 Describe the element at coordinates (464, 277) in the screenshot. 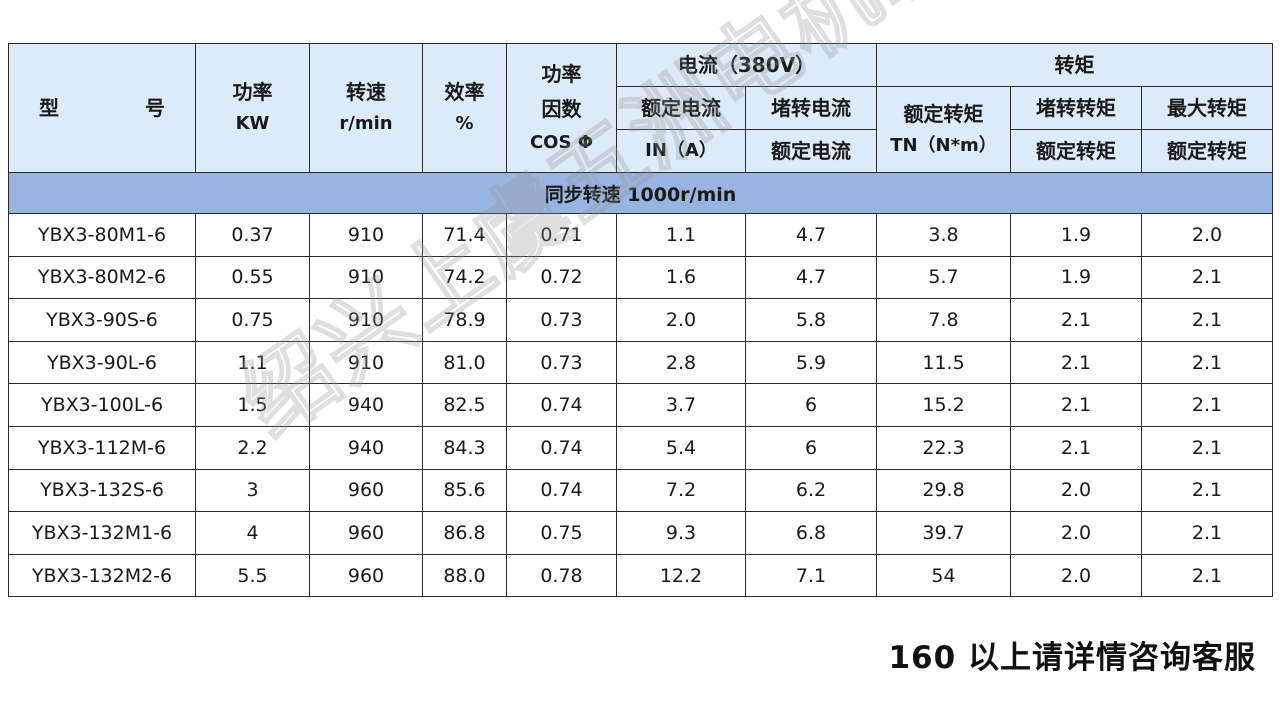

I see `cell-efficiency: 74.2` at that location.